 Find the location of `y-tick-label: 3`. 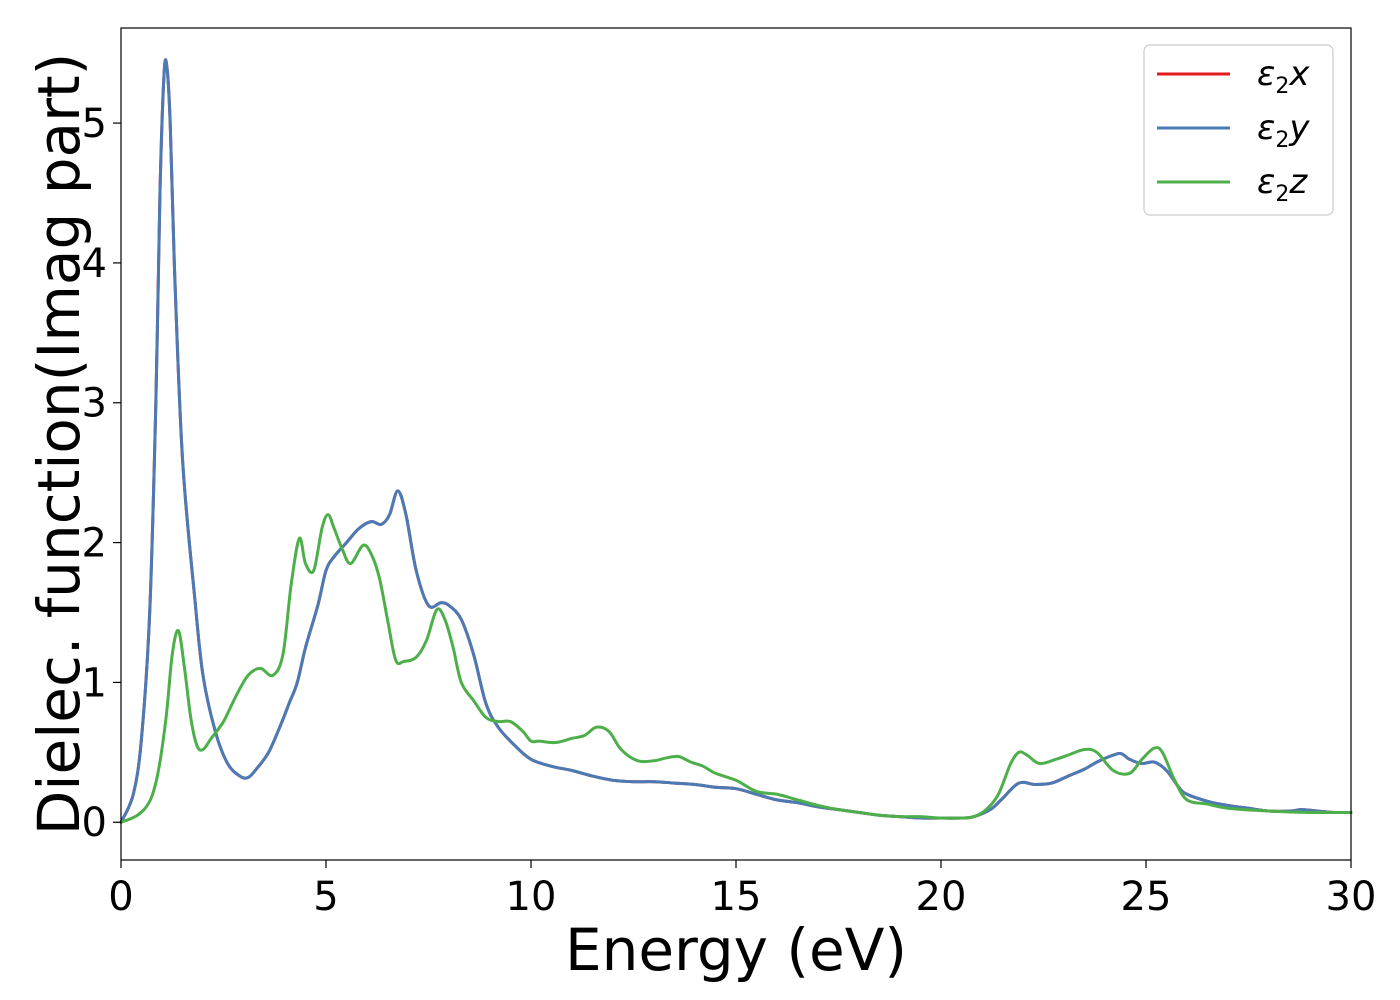

y-tick-label: 3 is located at coordinates (94, 404).